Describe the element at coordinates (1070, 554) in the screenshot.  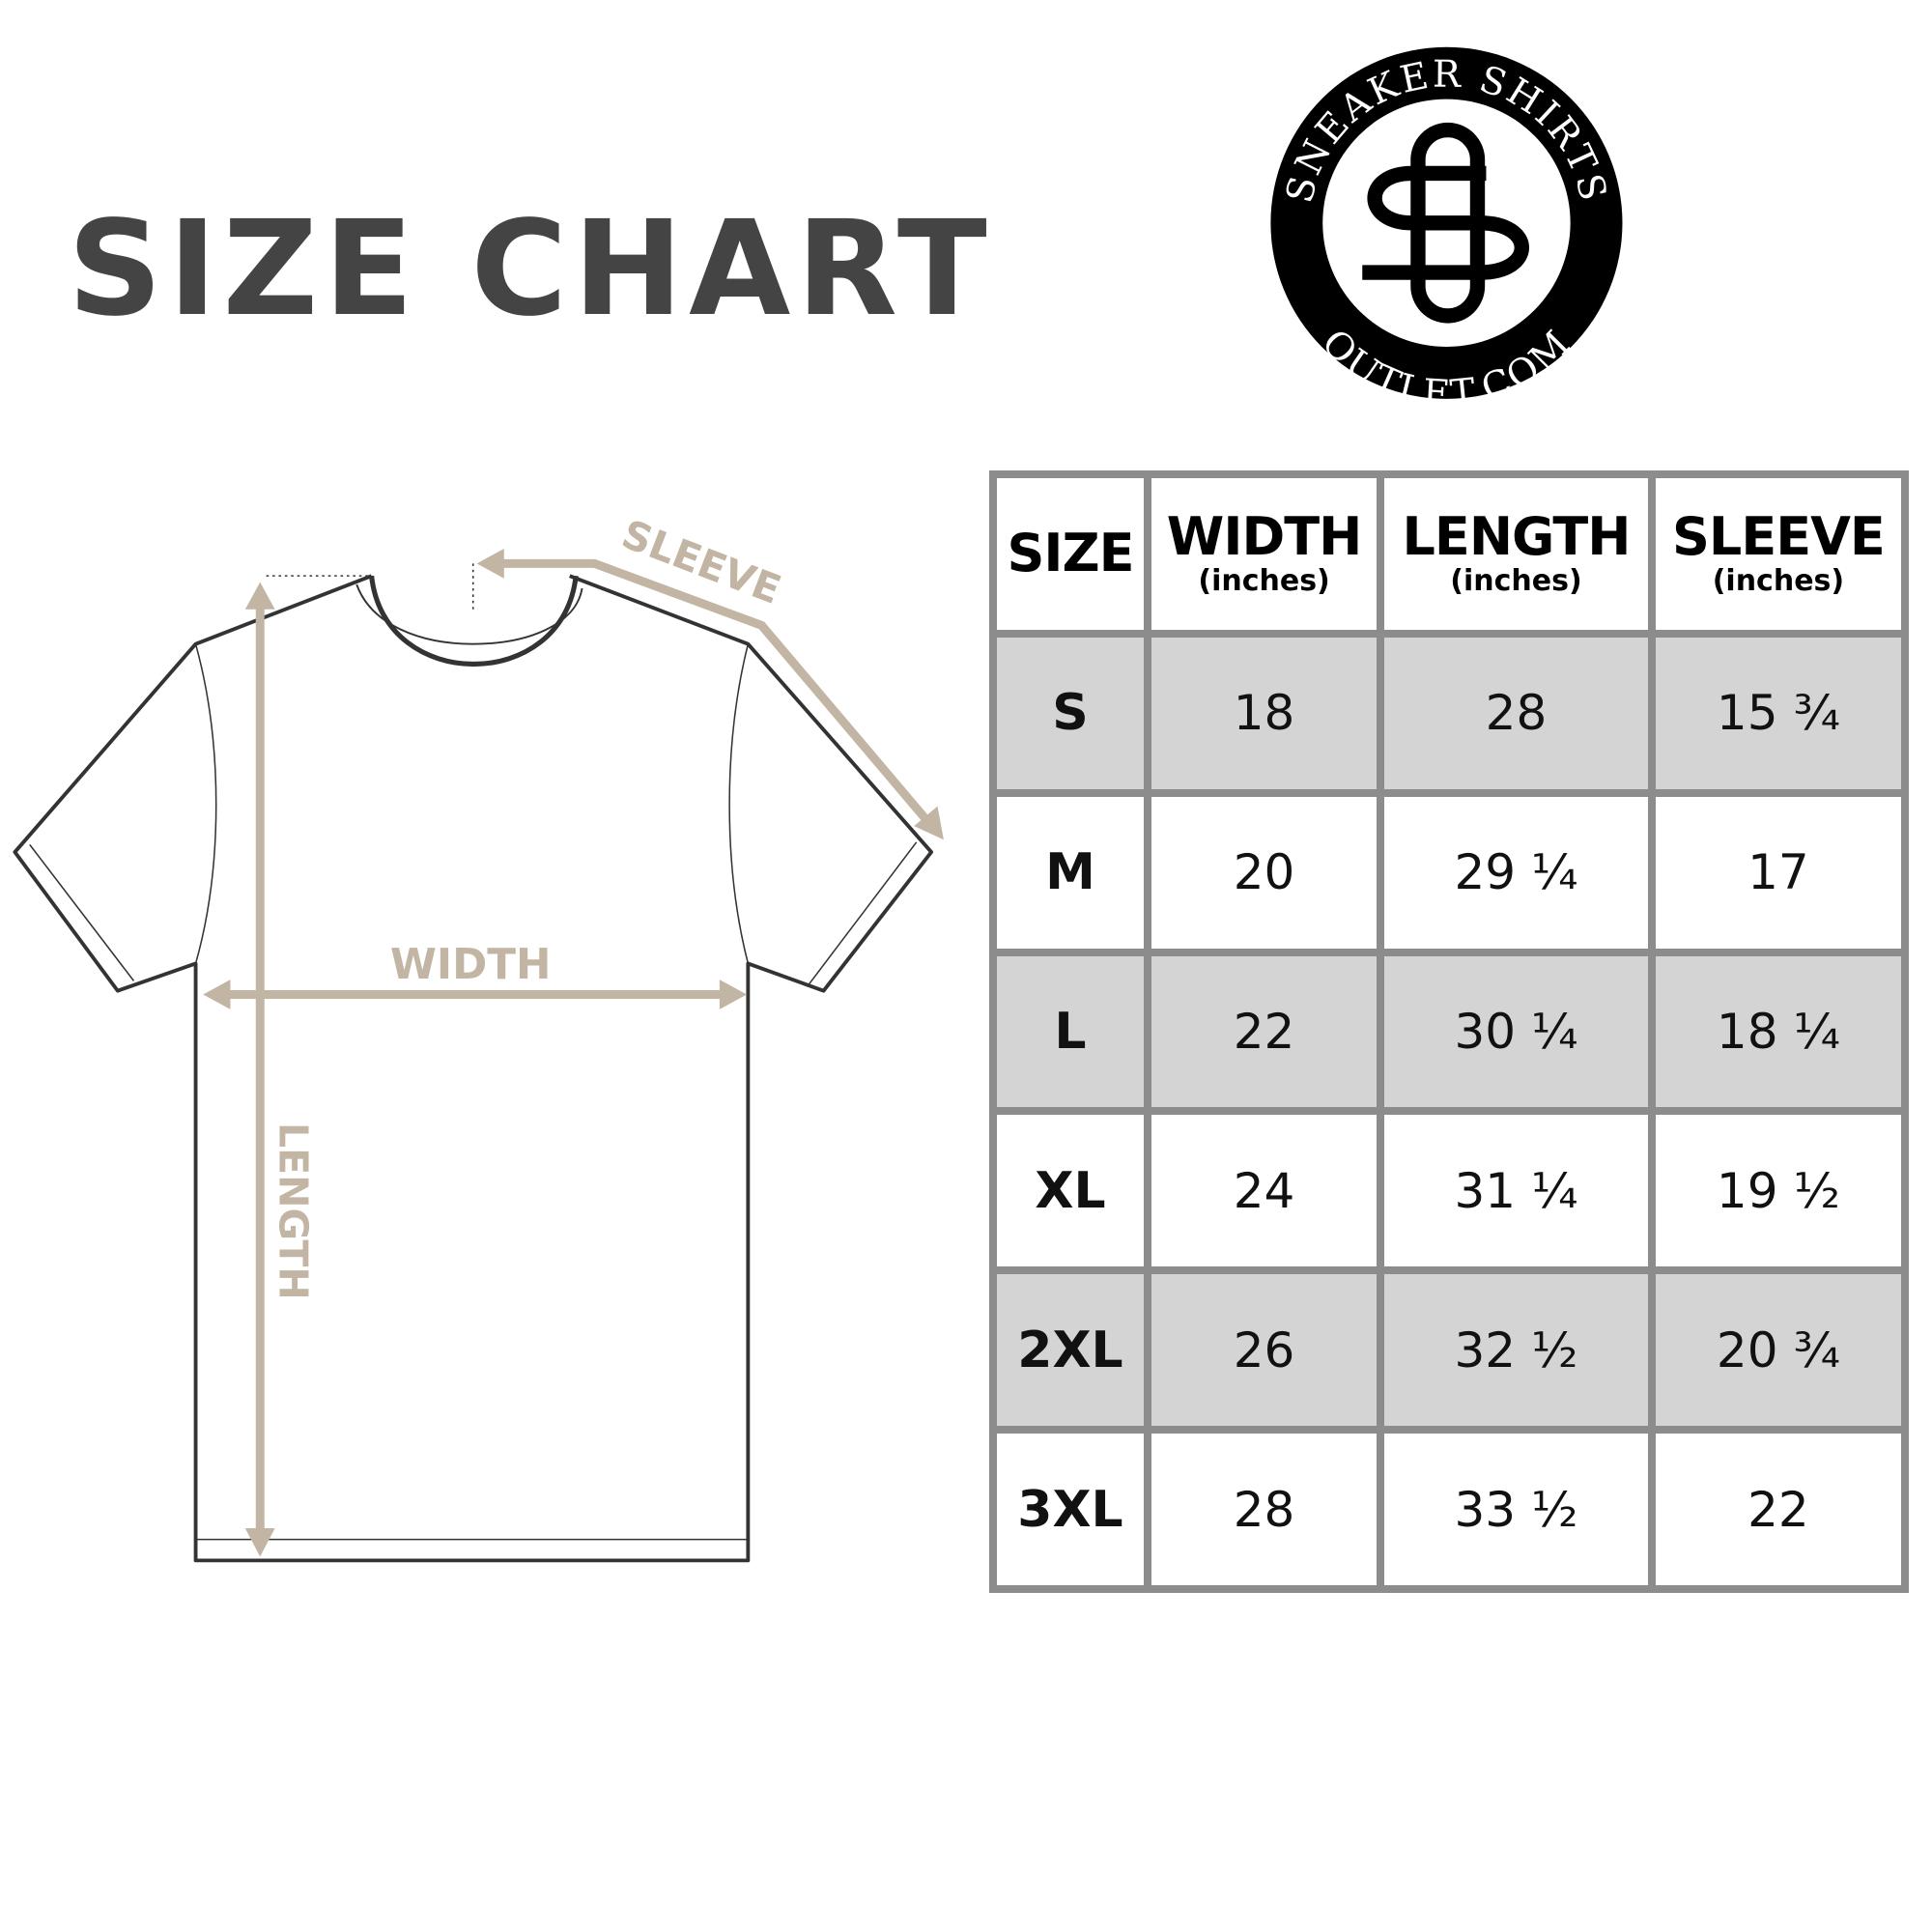
I see `header-size: SIZE` at that location.